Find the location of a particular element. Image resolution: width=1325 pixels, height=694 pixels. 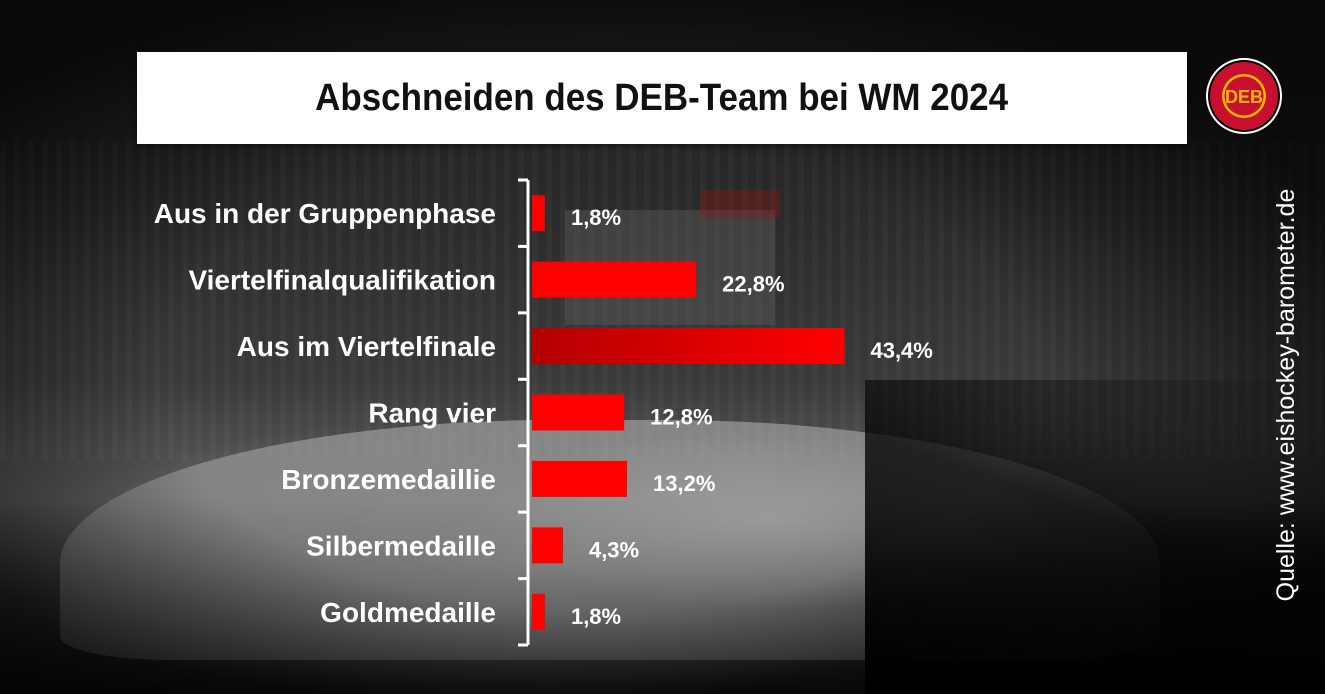

category-label: Bronzemedaillie is located at coordinates (388, 479).